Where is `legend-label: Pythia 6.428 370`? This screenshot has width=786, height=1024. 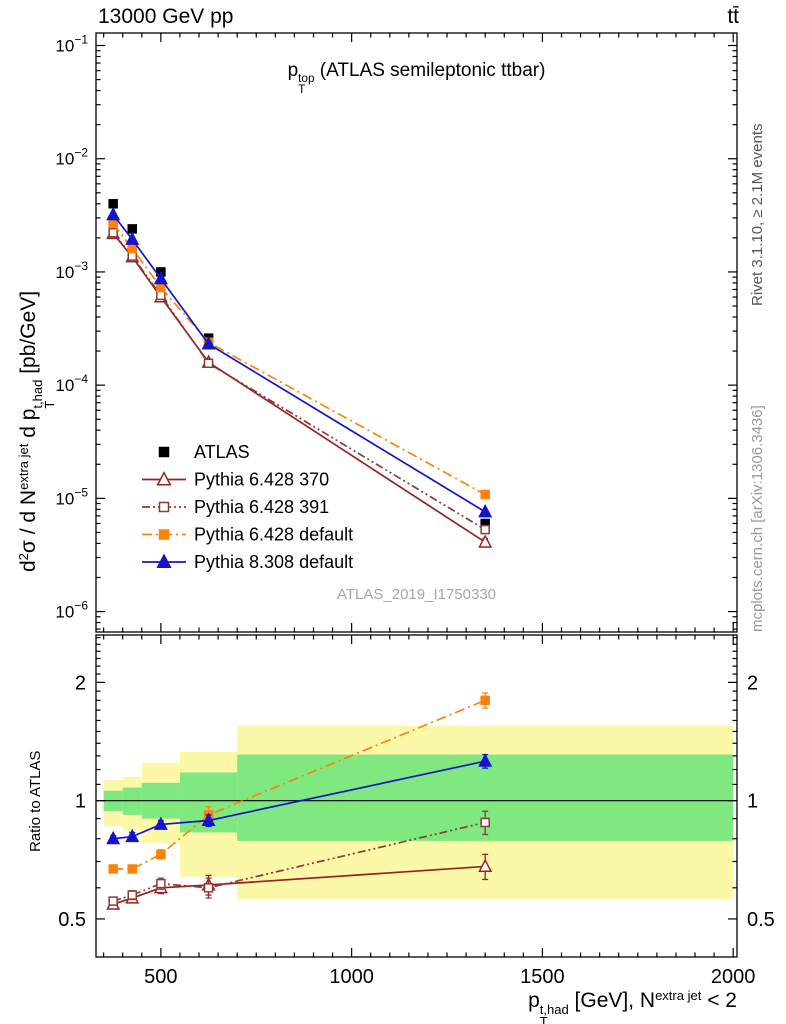 legend-label: Pythia 6.428 370 is located at coordinates (261, 480).